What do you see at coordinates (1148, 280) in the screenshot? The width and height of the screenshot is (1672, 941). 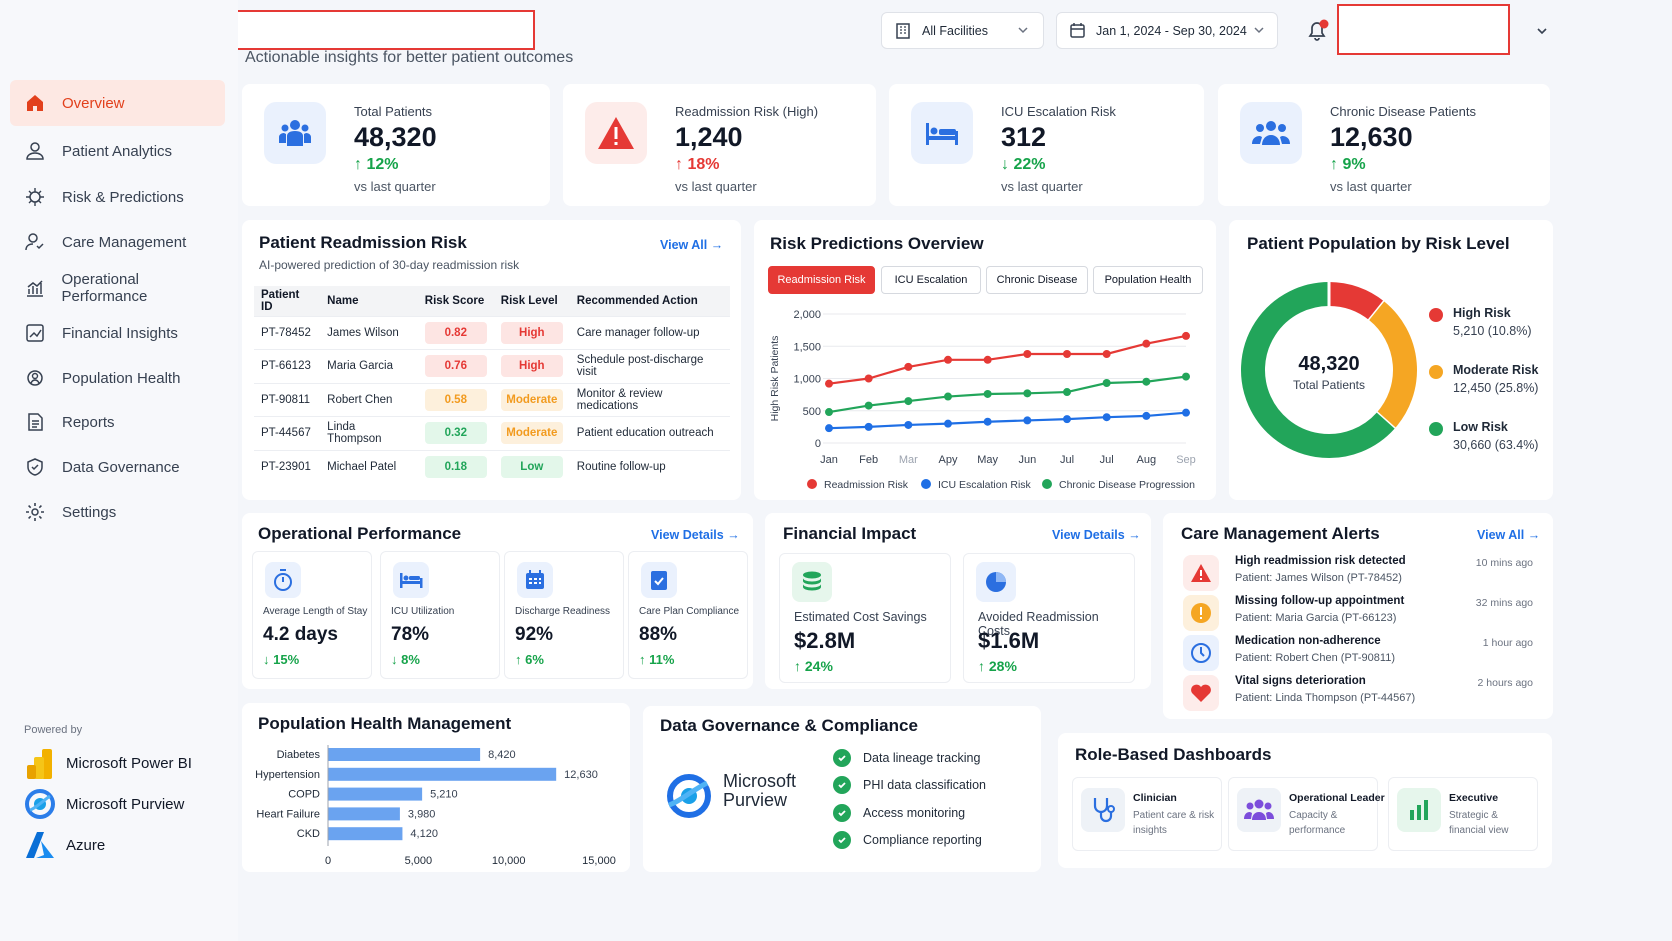 I see `tab-population-health: Population Health` at bounding box center [1148, 280].